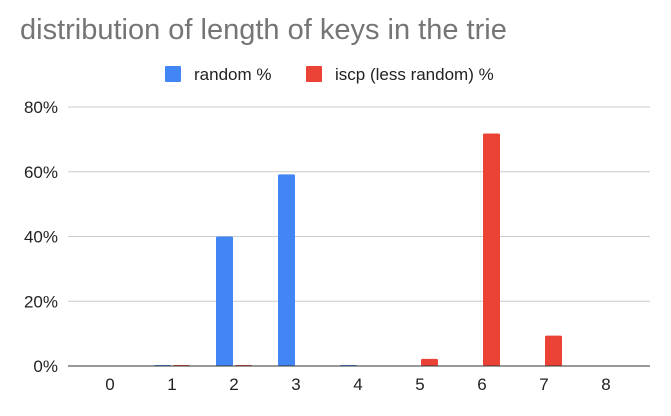 Image resolution: width=671 pixels, height=416 pixels. Describe the element at coordinates (543, 384) in the screenshot. I see `x-tick-label: 7` at that location.